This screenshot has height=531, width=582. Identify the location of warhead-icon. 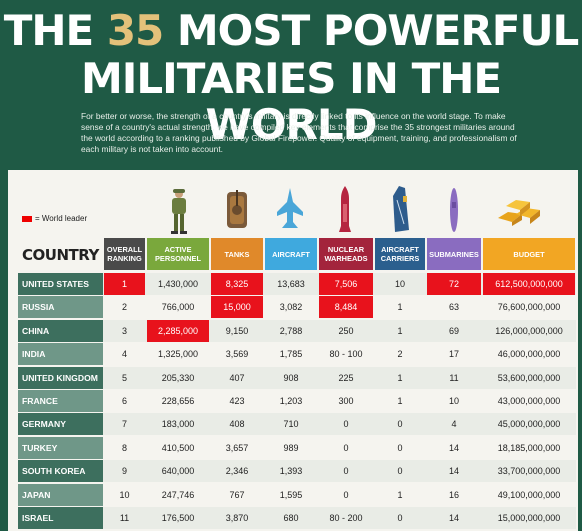
(345, 209).